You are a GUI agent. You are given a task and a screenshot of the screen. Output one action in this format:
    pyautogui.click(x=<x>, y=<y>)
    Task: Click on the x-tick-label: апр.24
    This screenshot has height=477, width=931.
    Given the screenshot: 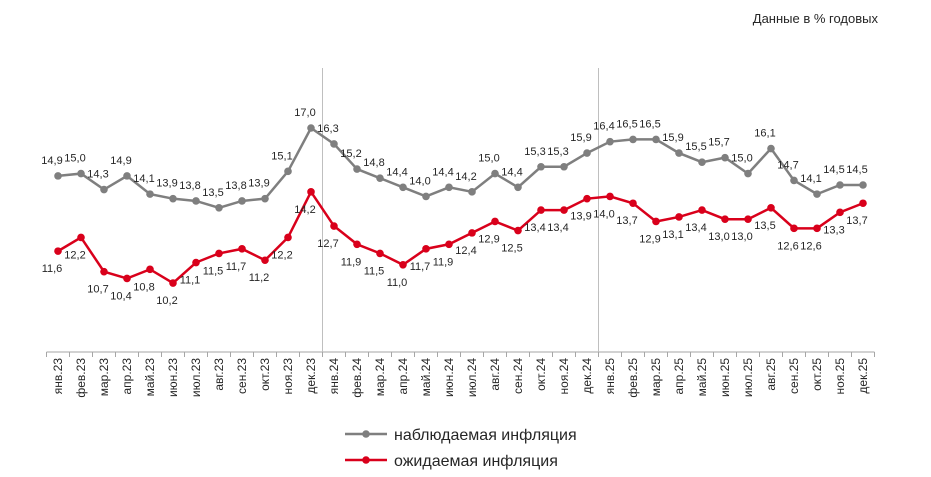 What is the action you would take?
    pyautogui.click(x=403, y=376)
    